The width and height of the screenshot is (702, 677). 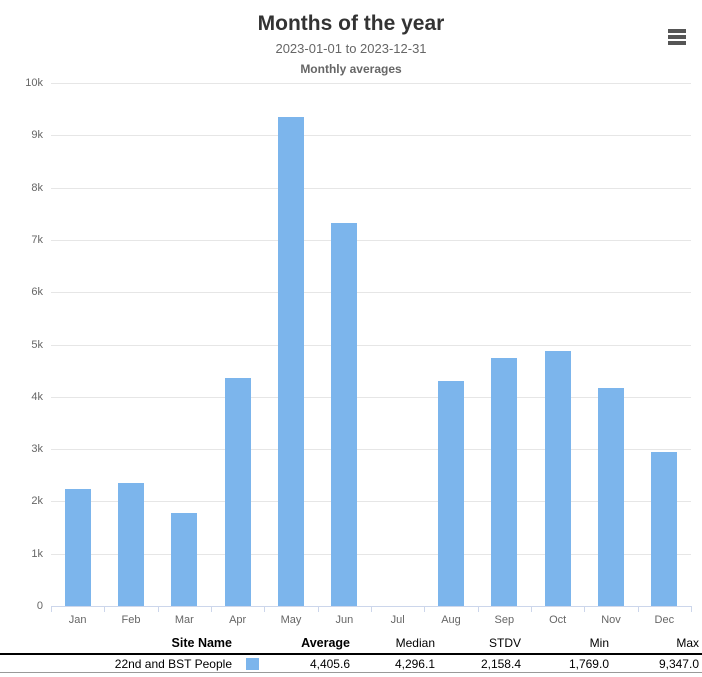 What do you see at coordinates (414, 664) in the screenshot?
I see `cell-median: 4,296.1` at bounding box center [414, 664].